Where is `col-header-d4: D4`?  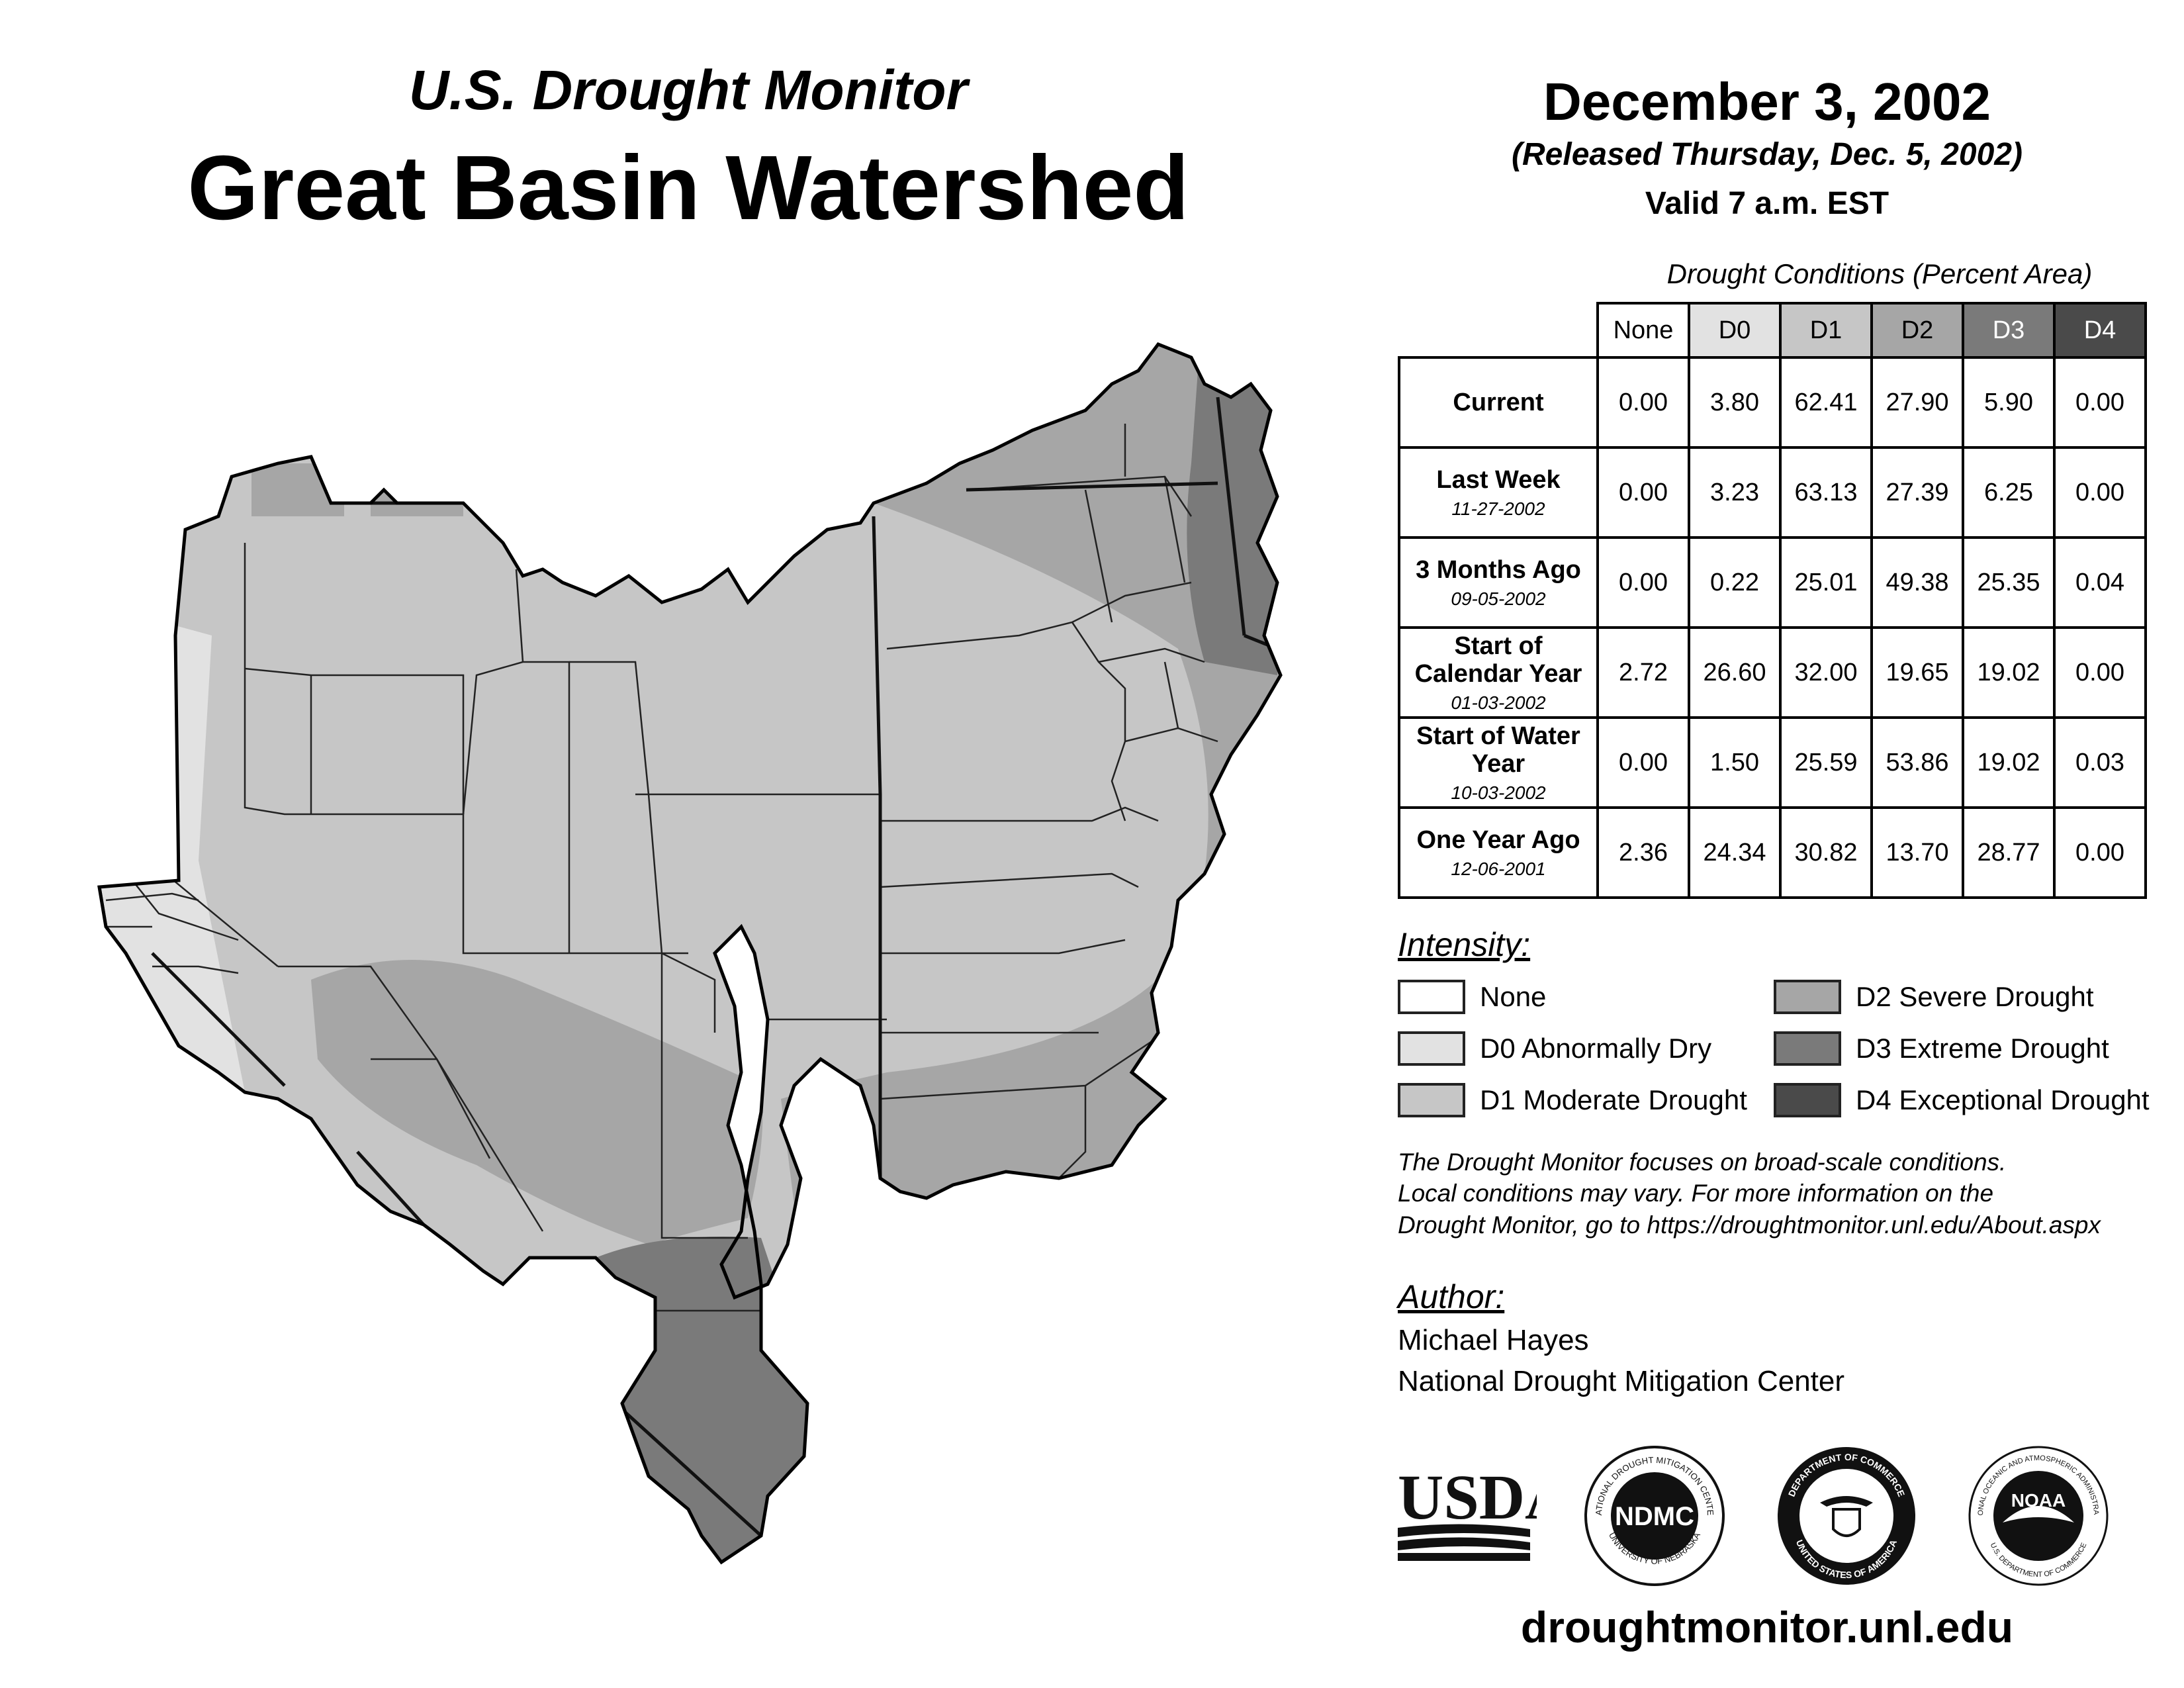
col-header-d4: D4 is located at coordinates (2100, 330).